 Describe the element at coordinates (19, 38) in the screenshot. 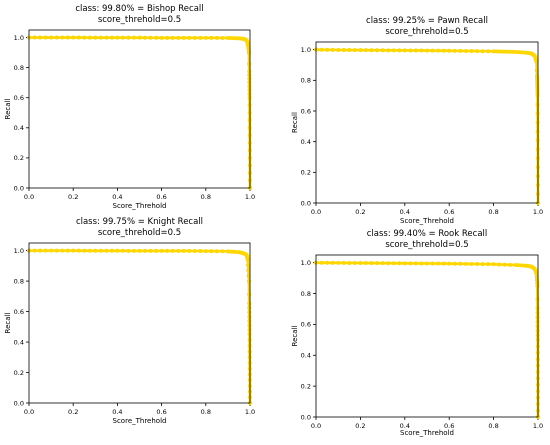

I see `y-tick-label: 1.0` at that location.